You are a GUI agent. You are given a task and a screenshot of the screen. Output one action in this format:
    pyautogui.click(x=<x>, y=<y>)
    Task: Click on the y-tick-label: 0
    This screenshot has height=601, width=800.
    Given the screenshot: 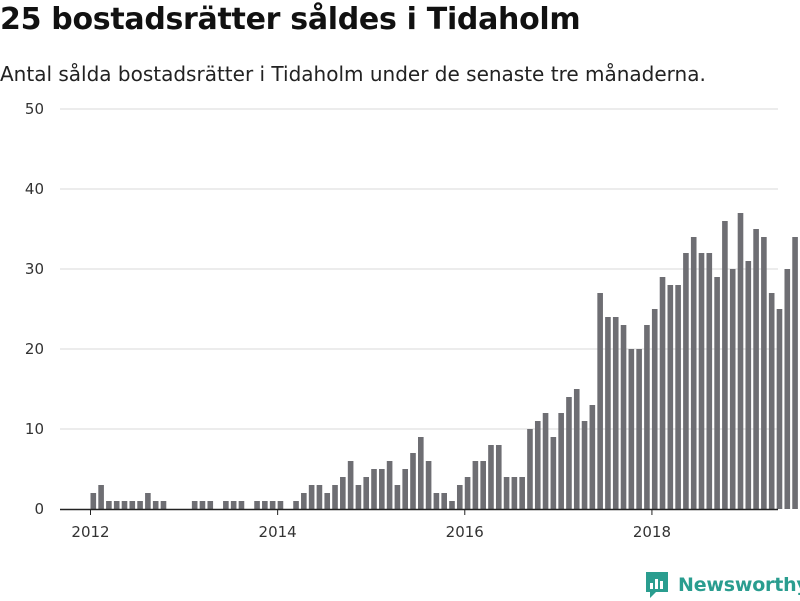 What is the action you would take?
    pyautogui.click(x=39, y=509)
    